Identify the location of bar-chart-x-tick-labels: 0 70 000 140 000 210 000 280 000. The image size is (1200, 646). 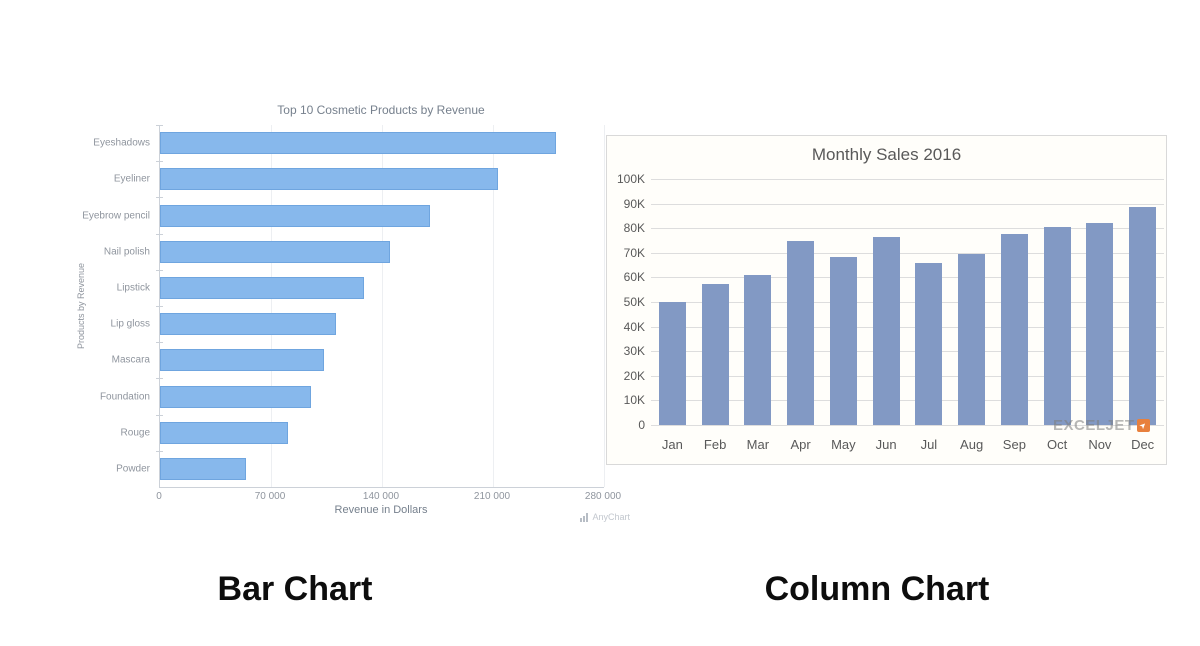
(388, 497).